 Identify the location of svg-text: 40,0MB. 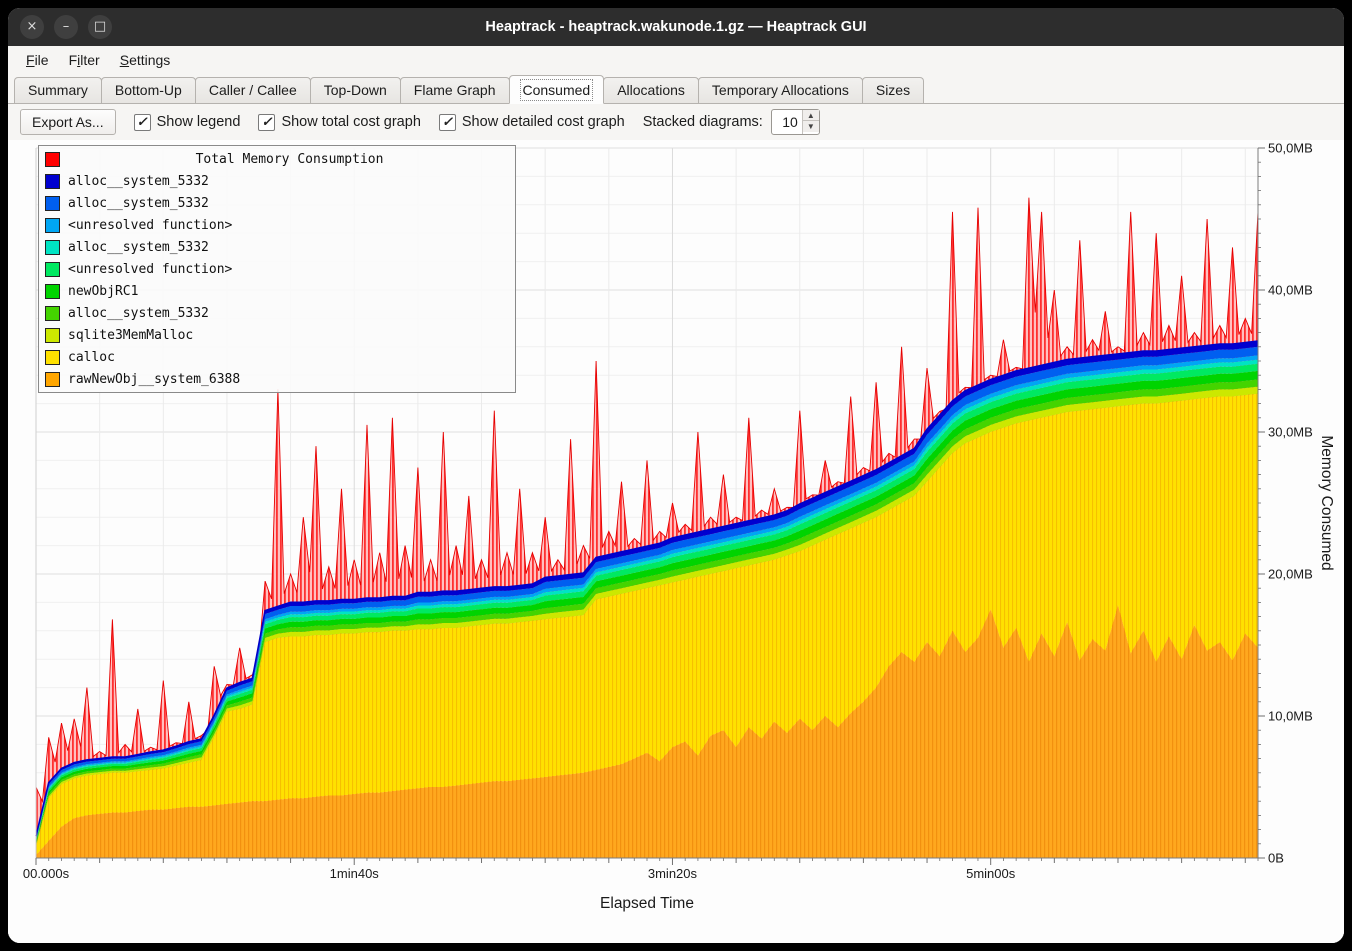
(1290, 290).